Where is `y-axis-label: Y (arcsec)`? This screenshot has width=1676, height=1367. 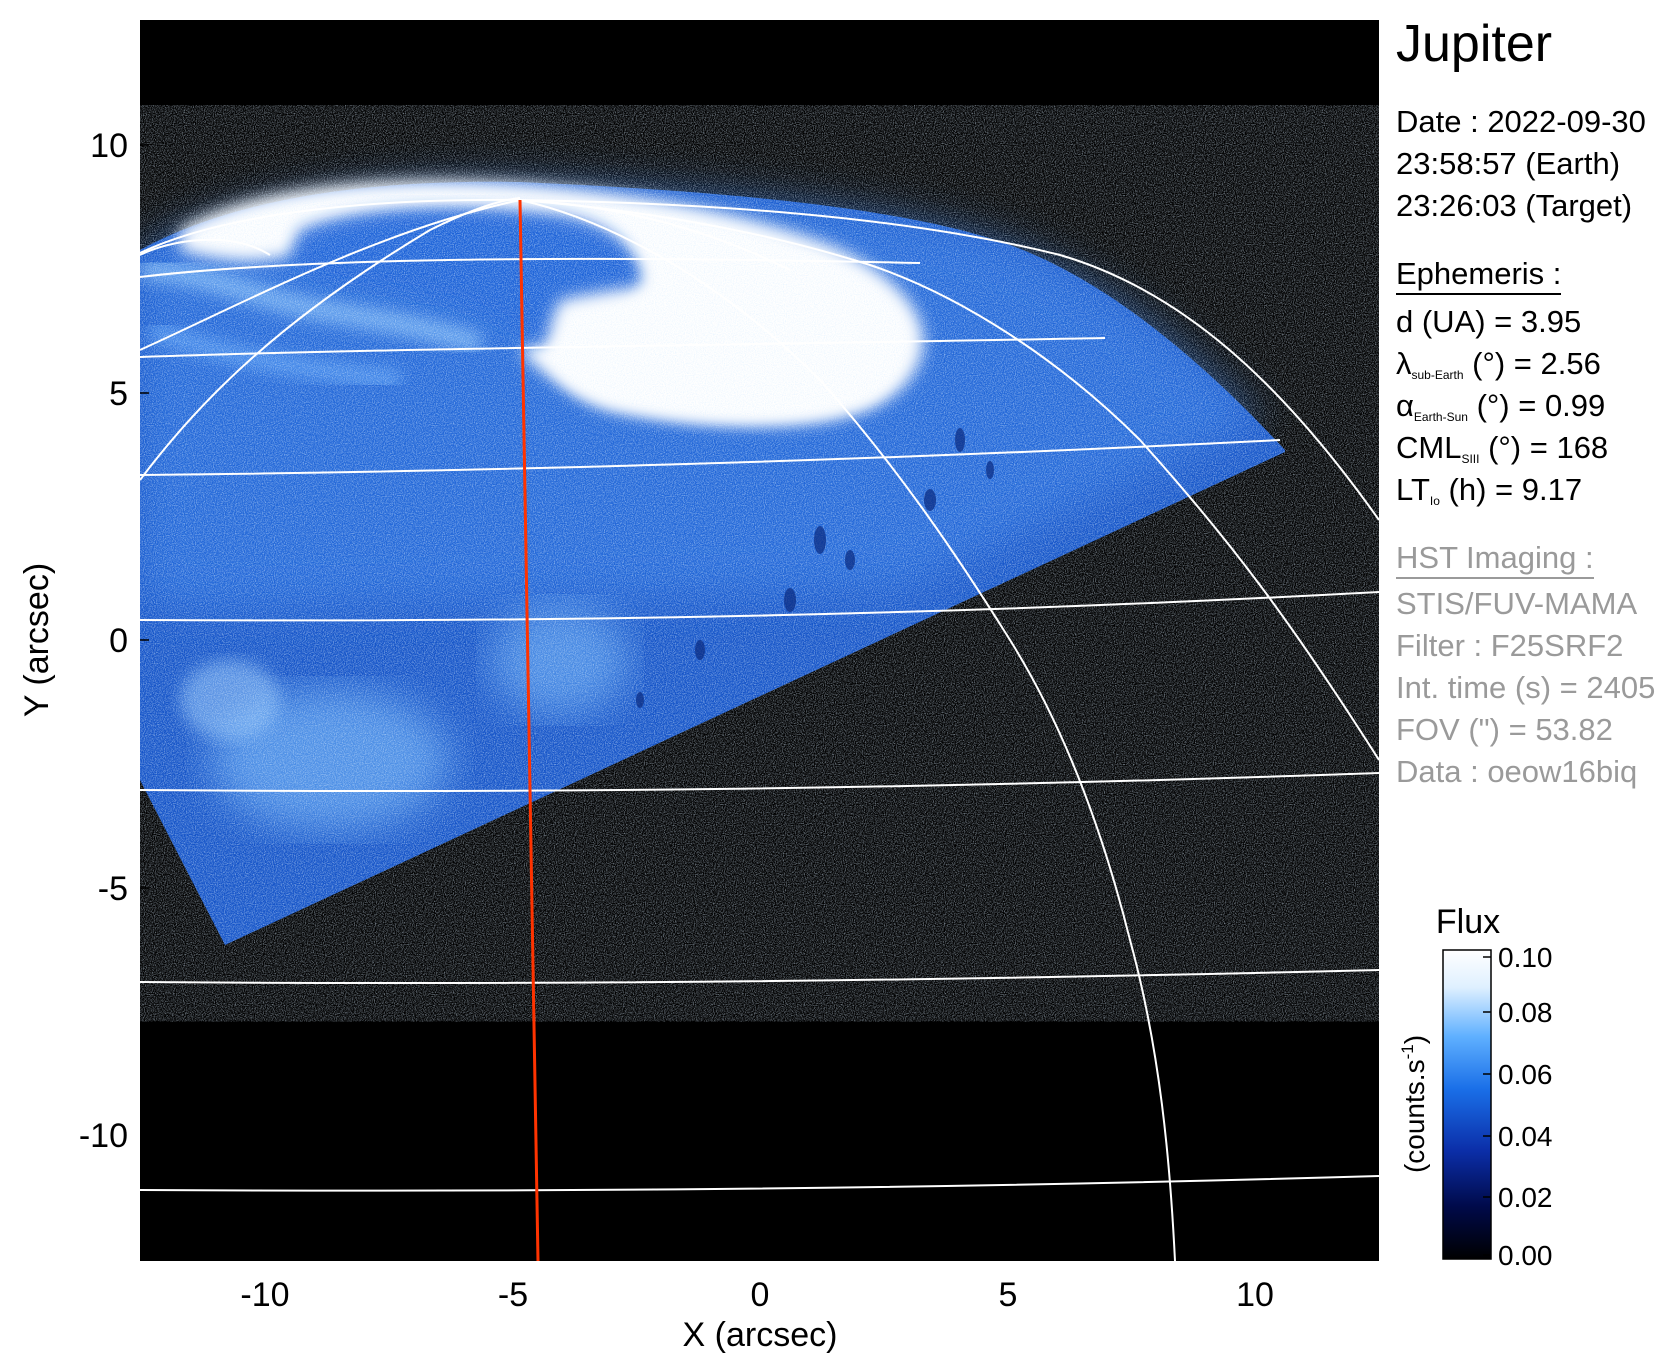
y-axis-label: Y (arcsec) is located at coordinates (37, 640).